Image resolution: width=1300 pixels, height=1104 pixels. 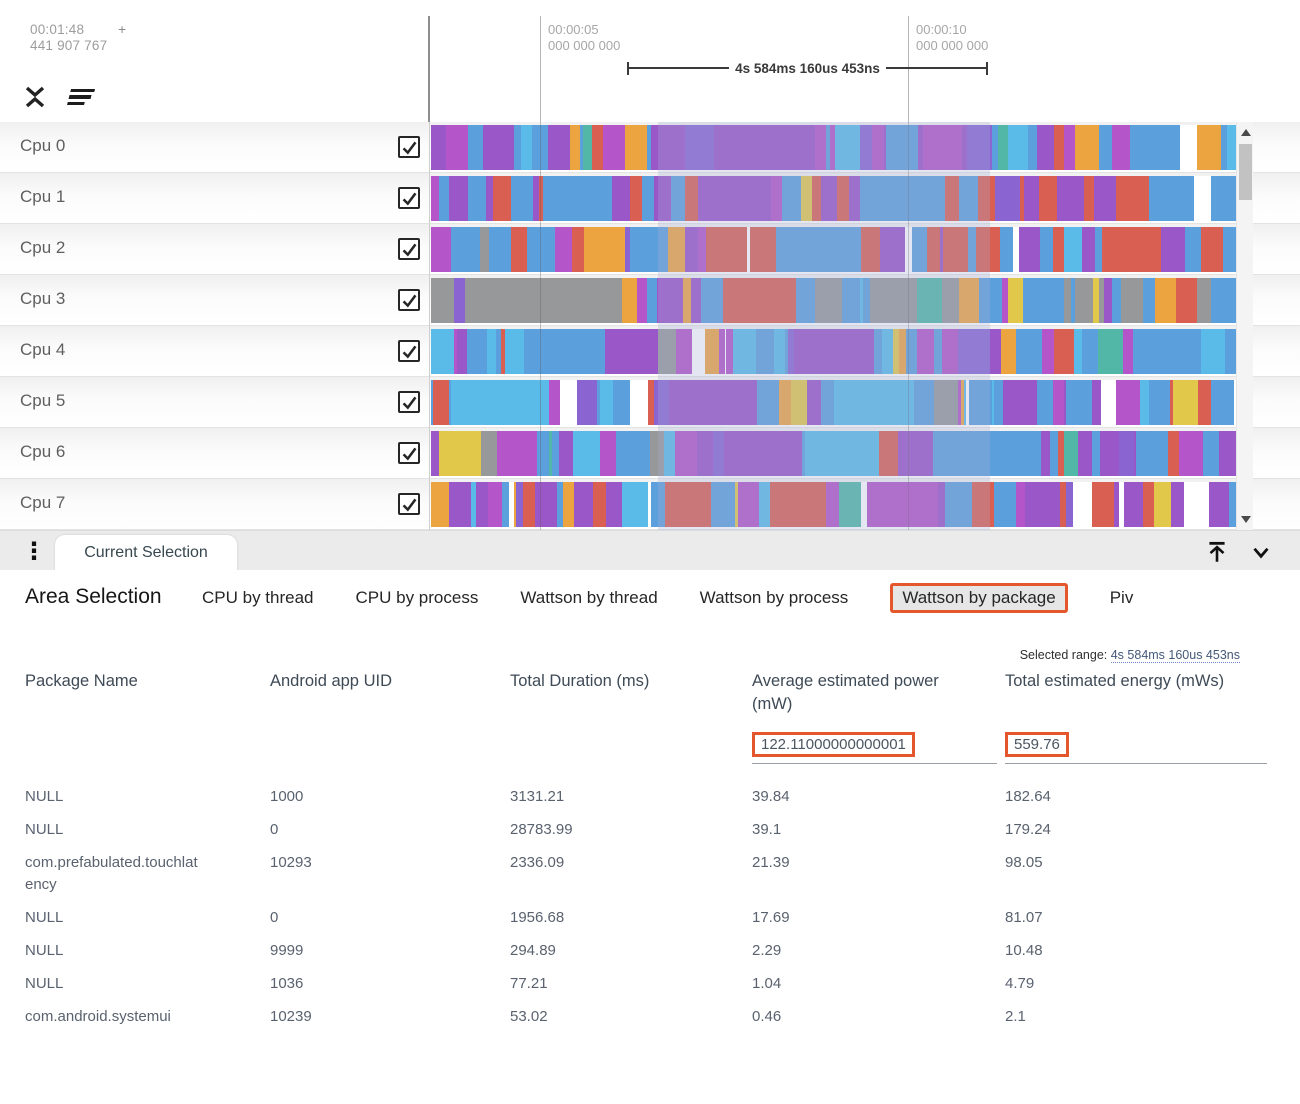 I want to click on track-row: Cpu 7, so click(x=650, y=504).